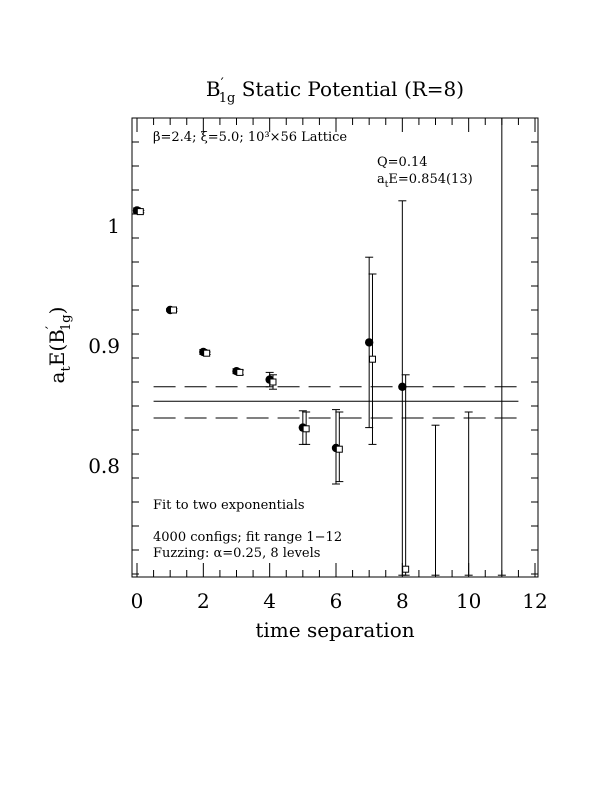 The height and width of the screenshot is (792, 612). Describe the element at coordinates (269, 601) in the screenshot. I see `x-tick-label: 4` at that location.